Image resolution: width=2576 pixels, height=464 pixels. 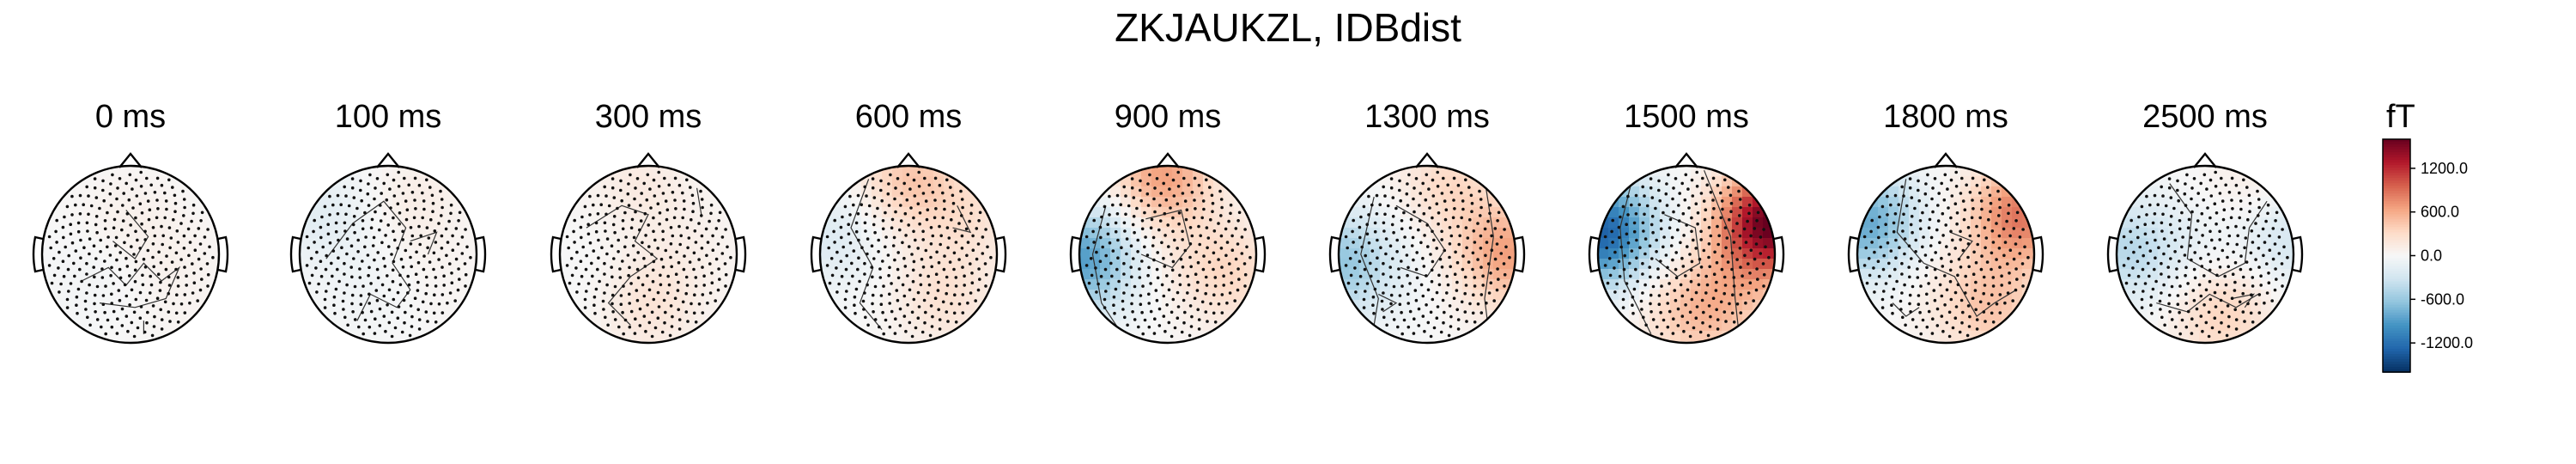 I want to click on time-label: 1300 ms, so click(x=1427, y=117).